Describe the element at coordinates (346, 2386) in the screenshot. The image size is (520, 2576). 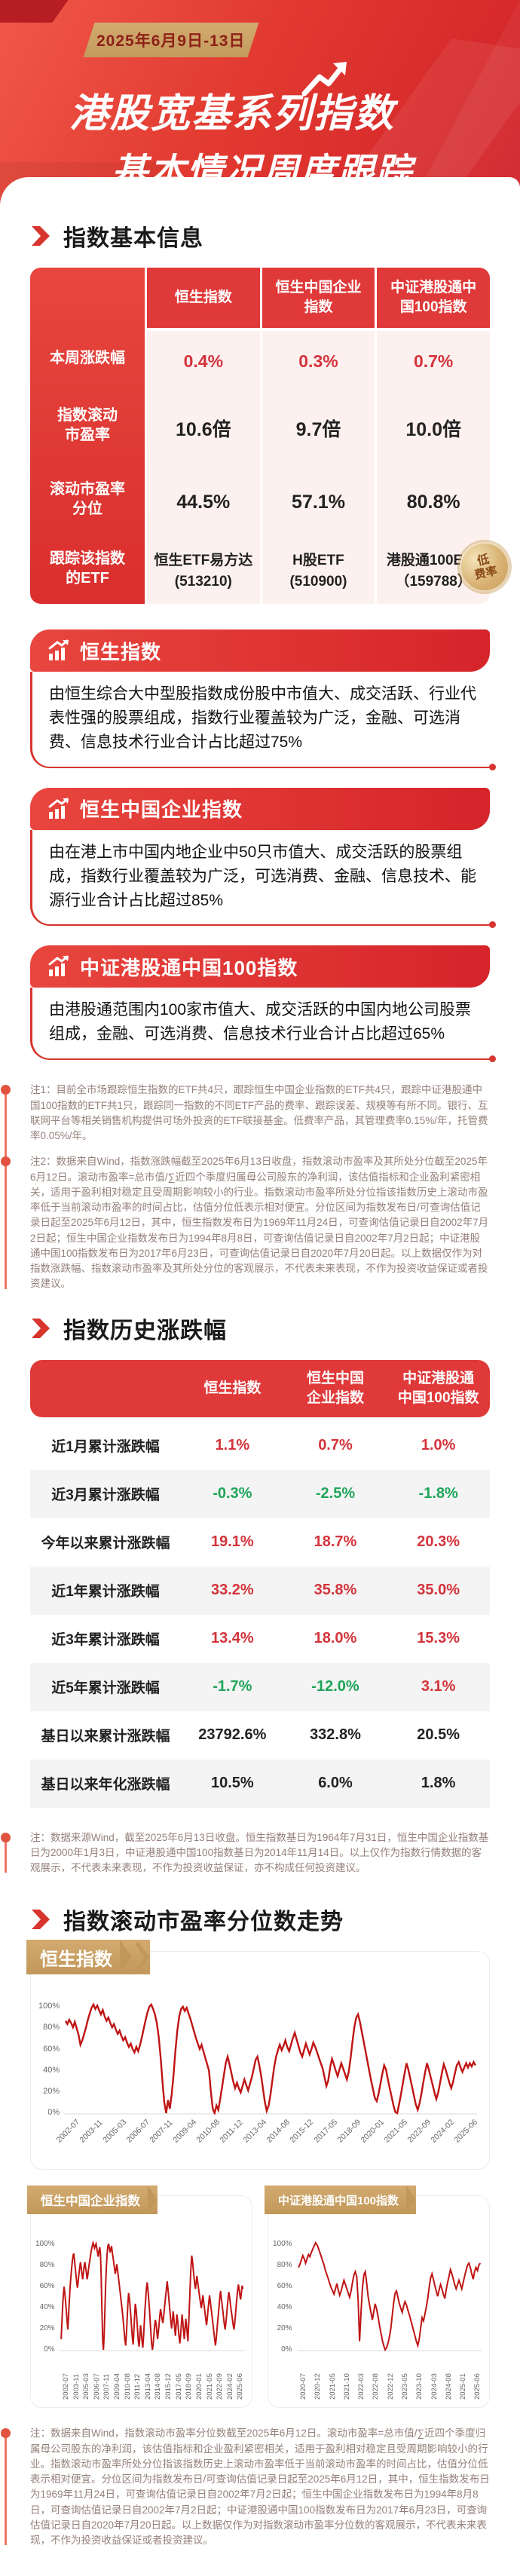
I see `x-tick-label: 2021-10` at that location.